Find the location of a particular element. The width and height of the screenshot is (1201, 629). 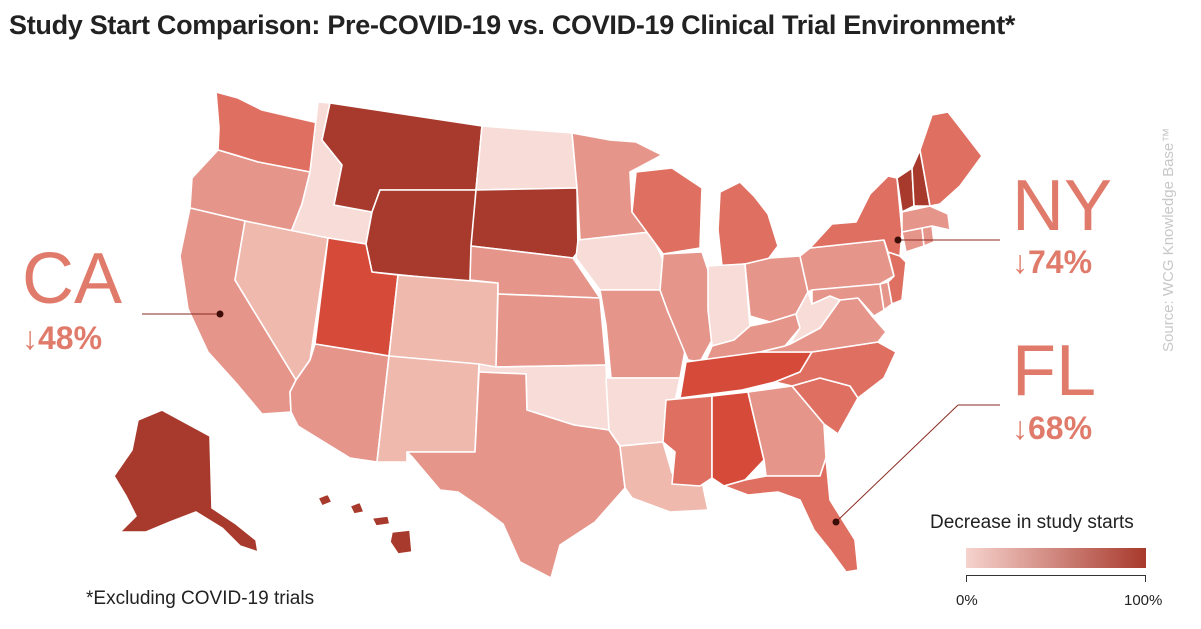

footnote: *Excluding COVID-19 trials is located at coordinates (200, 598).